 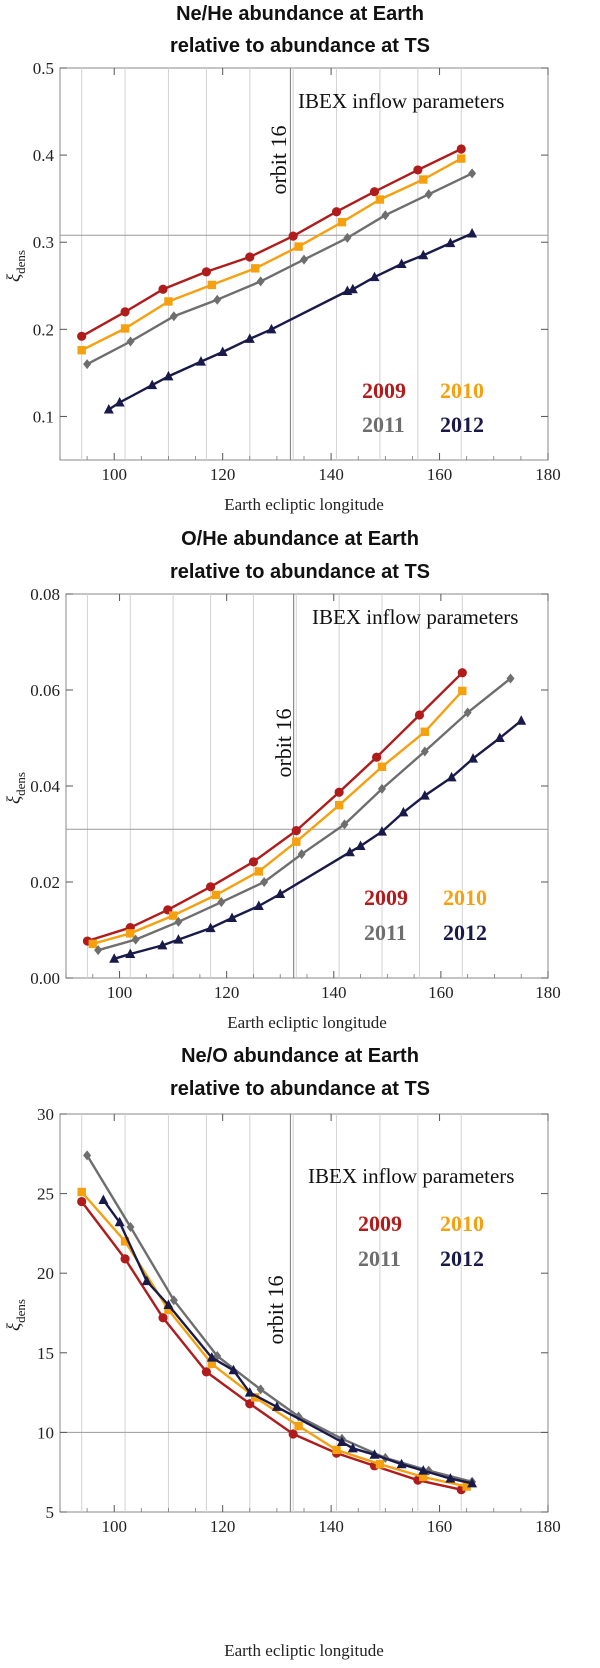 What do you see at coordinates (300, 539) in the screenshot?
I see `chart-title-line-1: O/He abundance at Earth` at bounding box center [300, 539].